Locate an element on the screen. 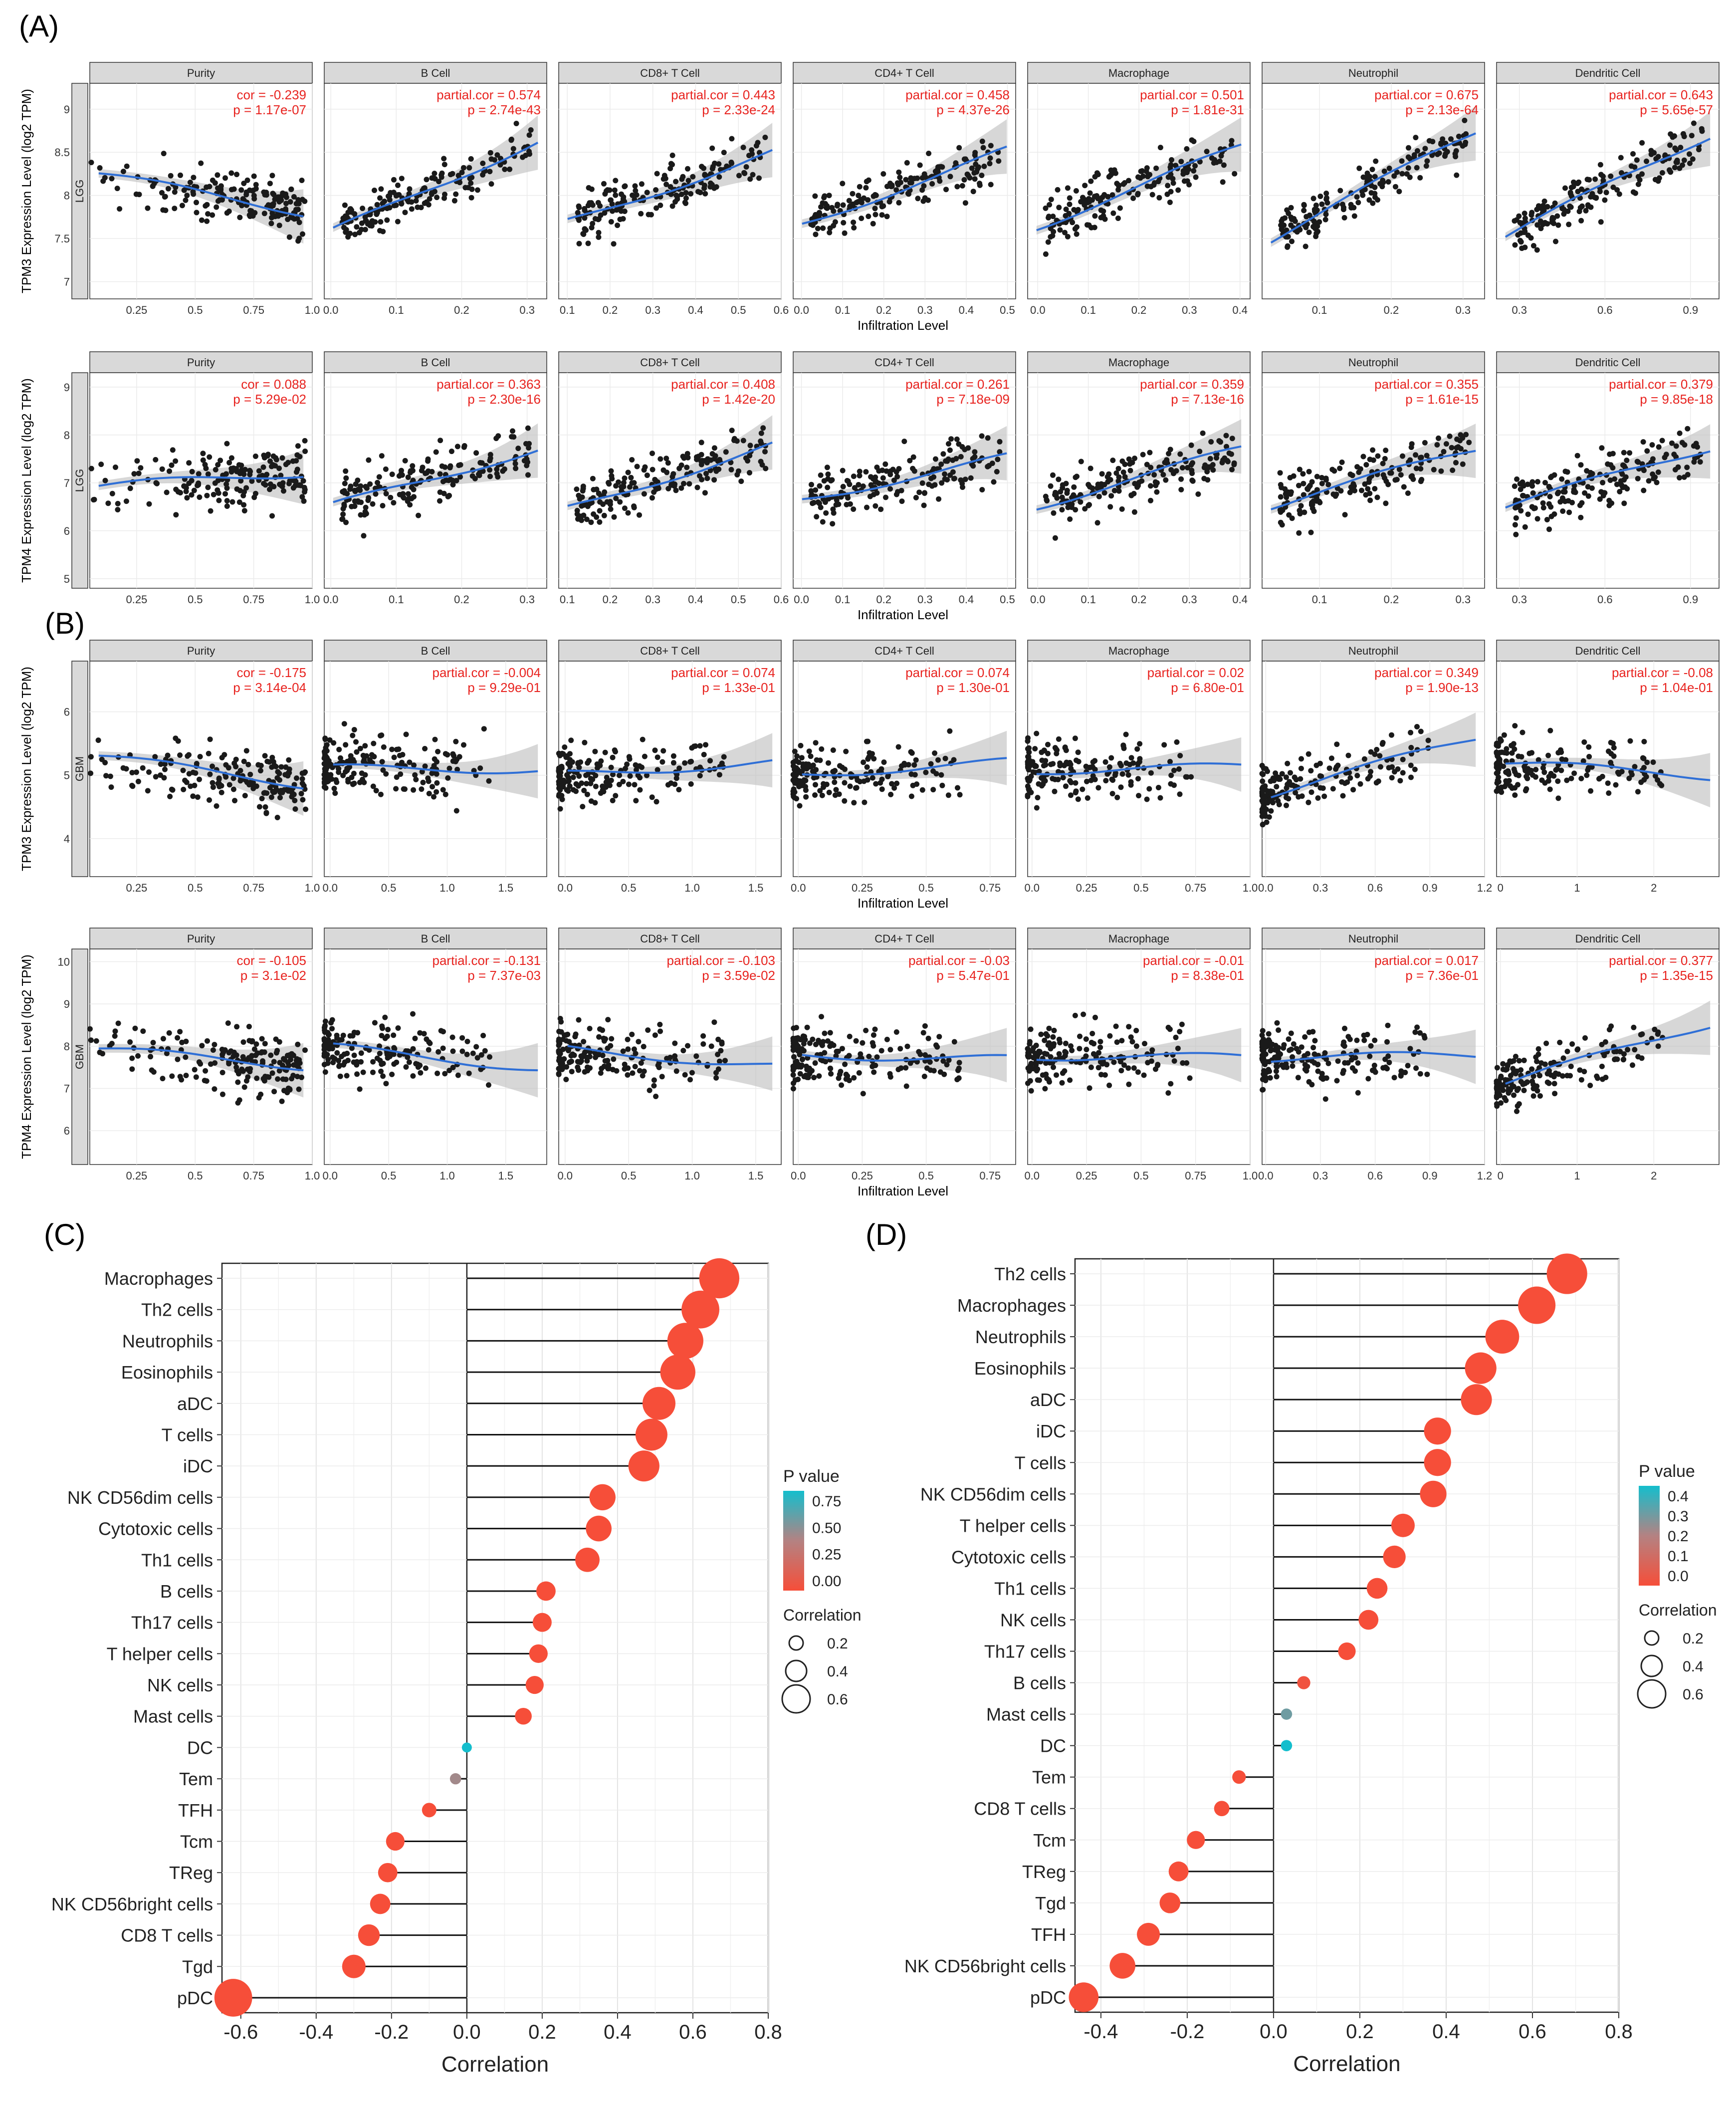 The height and width of the screenshot is (2114, 1736). x-axis-title: Infiltration Level is located at coordinates (903, 903).